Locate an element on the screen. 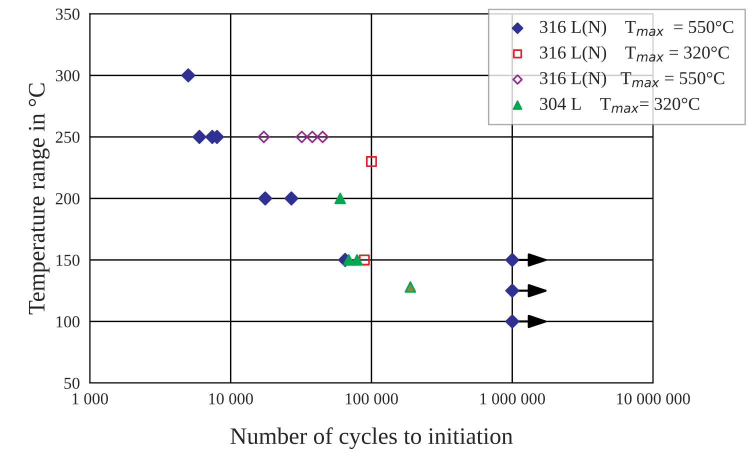 This screenshot has height=462, width=755. y-tick-label: 250 is located at coordinates (68, 137).